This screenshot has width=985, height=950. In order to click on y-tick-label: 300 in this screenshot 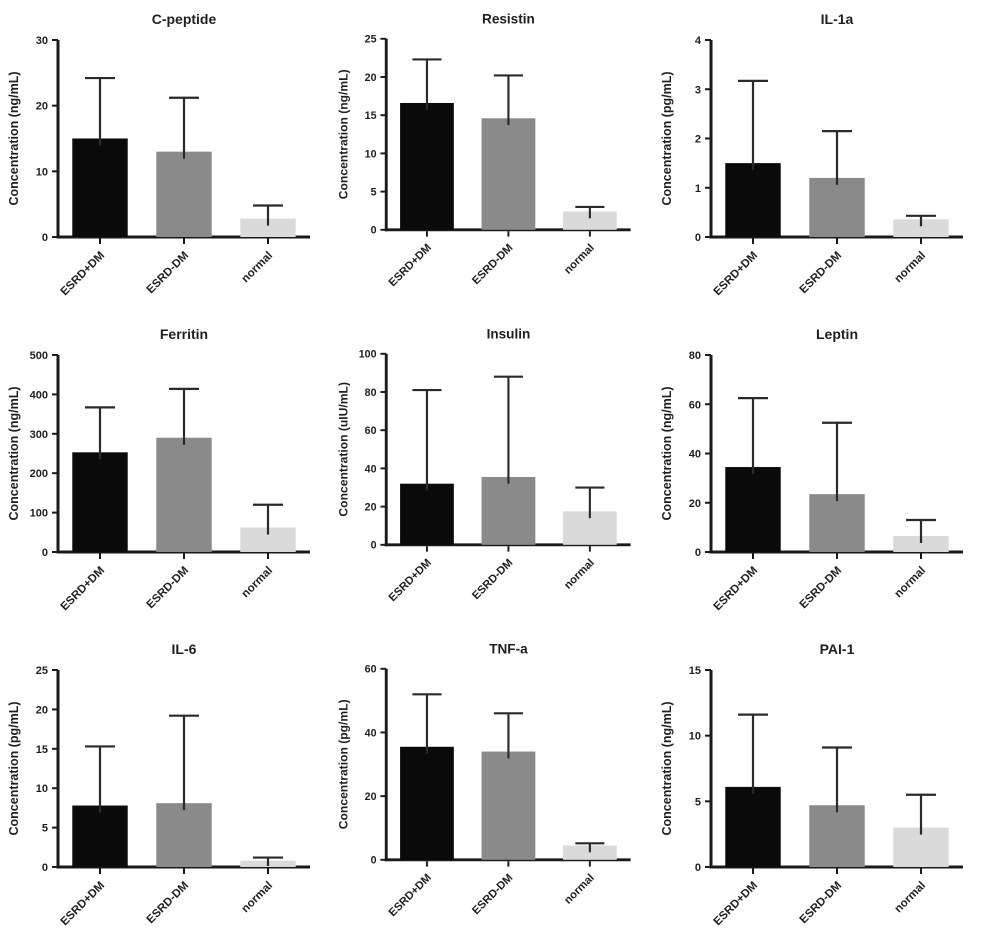, I will do `click(39, 435)`.